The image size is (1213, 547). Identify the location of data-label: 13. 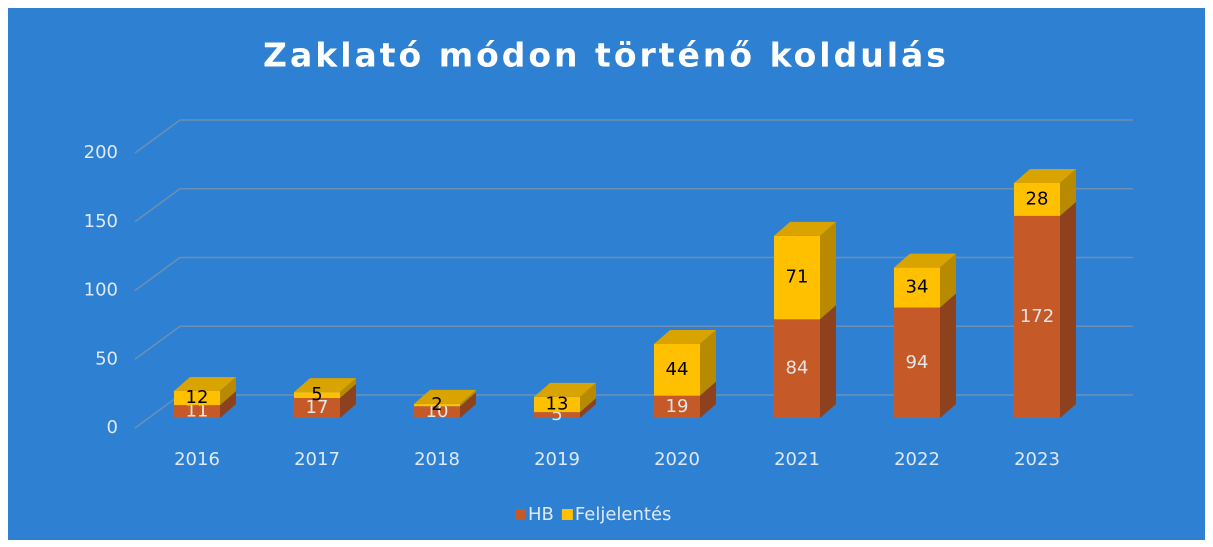
(557, 403).